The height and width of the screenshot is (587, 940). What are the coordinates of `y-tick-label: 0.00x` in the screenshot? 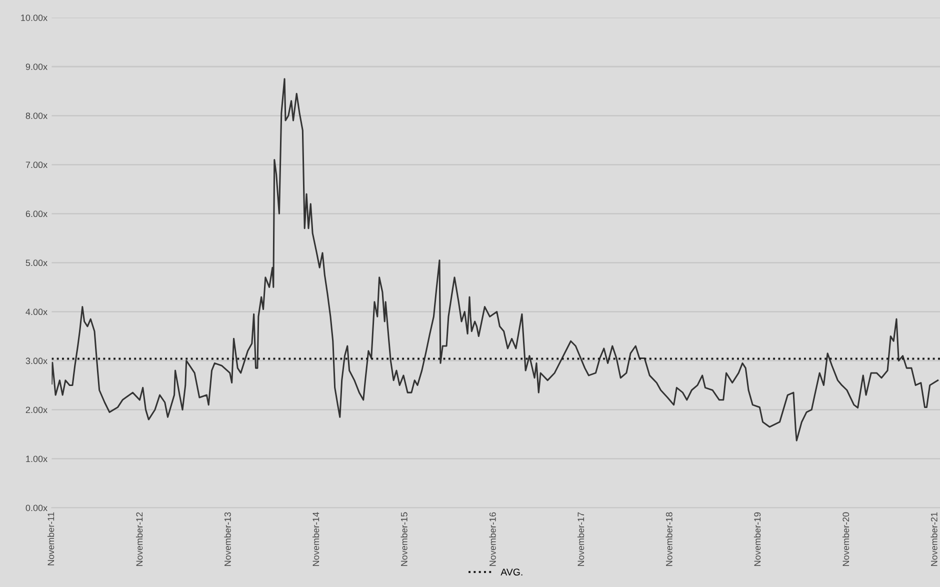 It's located at (37, 508).